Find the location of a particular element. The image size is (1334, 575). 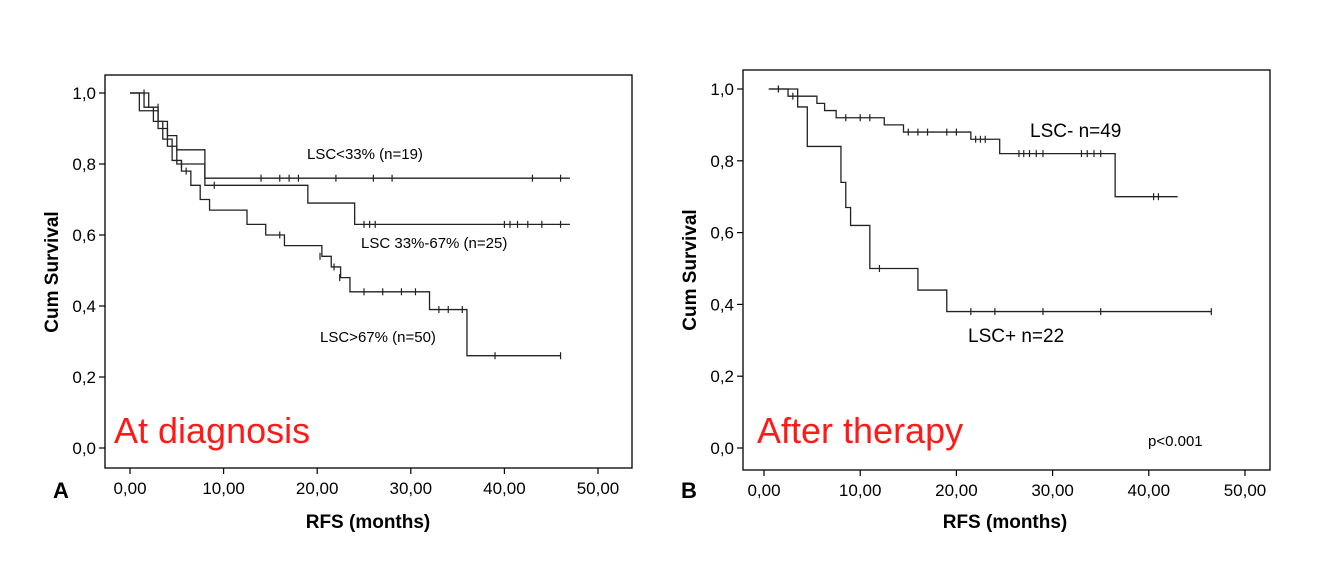

panel-b-overlay-title: After therapy is located at coordinates (860, 430).